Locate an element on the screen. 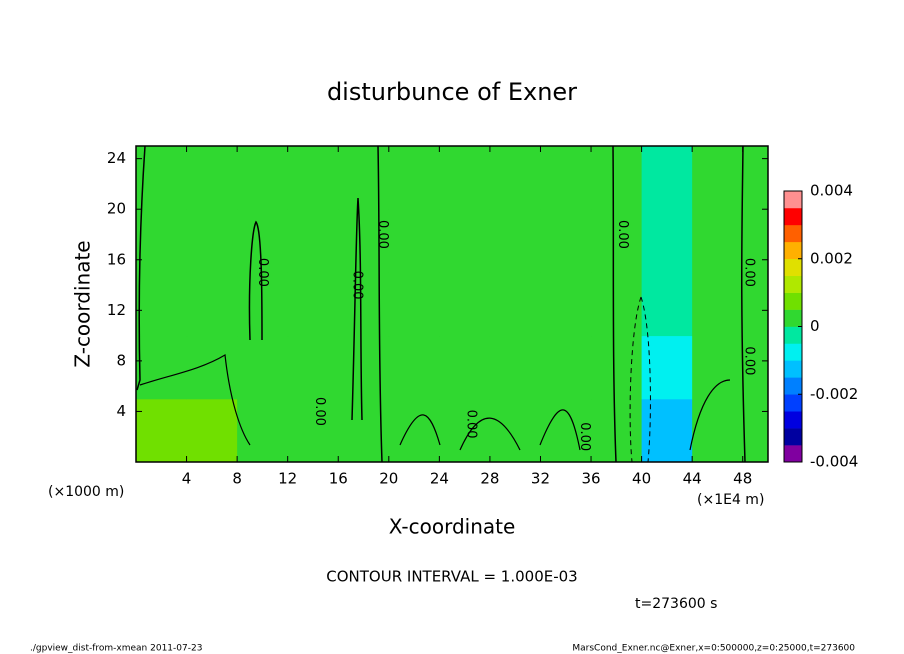 The height and width of the screenshot is (654, 904). x-tick-label: 12 is located at coordinates (287, 479).